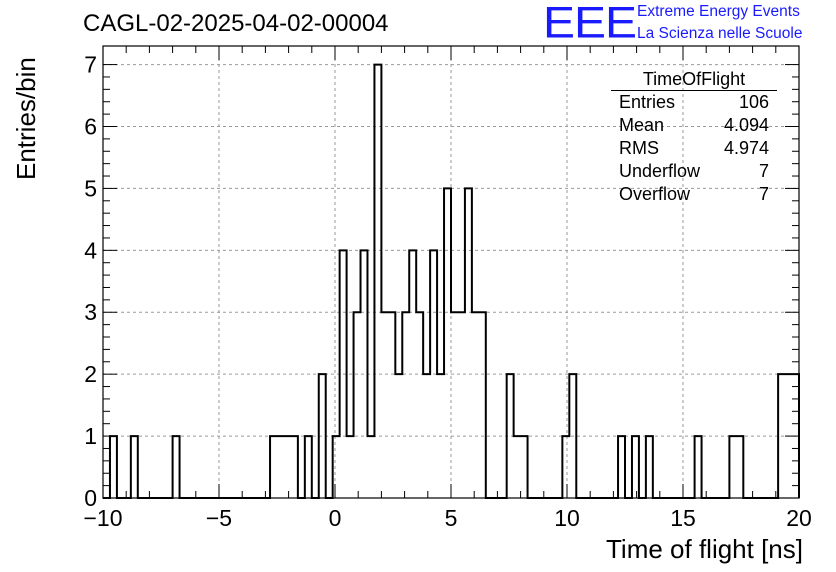  I want to click on stats-title: TimeOfFlight, so click(694, 79).